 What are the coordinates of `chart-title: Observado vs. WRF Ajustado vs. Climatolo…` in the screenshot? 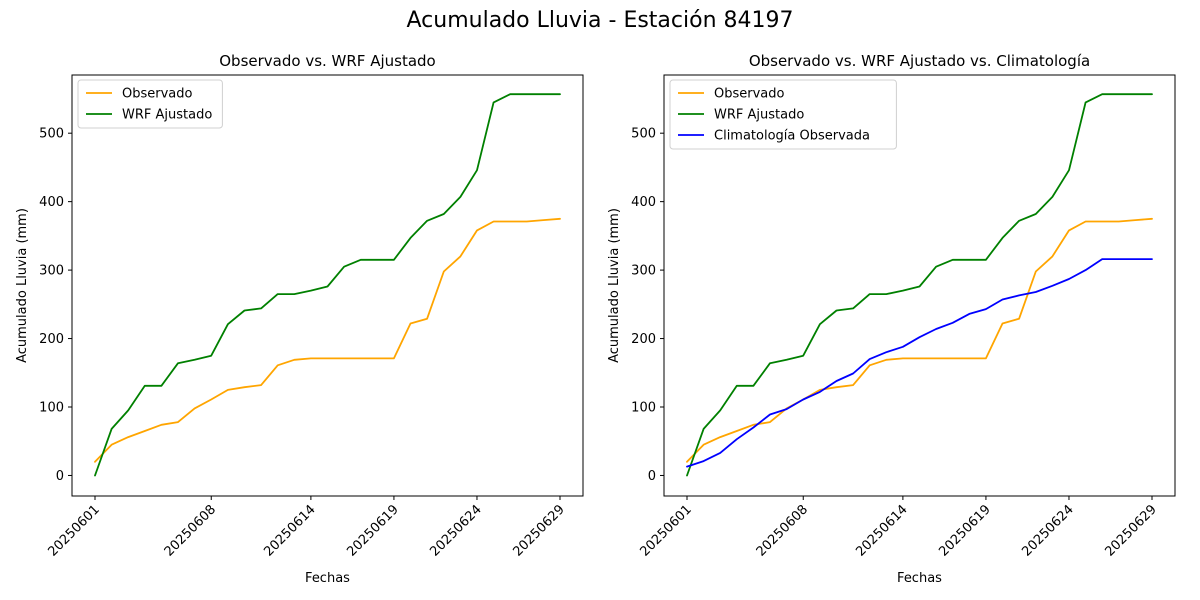 It's located at (919, 61).